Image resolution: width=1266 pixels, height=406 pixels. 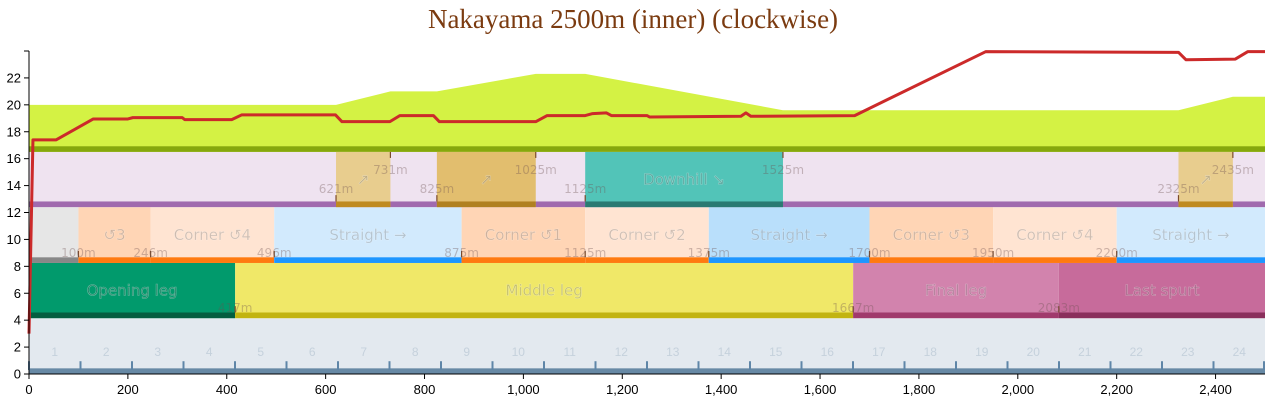 I want to click on section-number: 1, so click(x=54, y=352).